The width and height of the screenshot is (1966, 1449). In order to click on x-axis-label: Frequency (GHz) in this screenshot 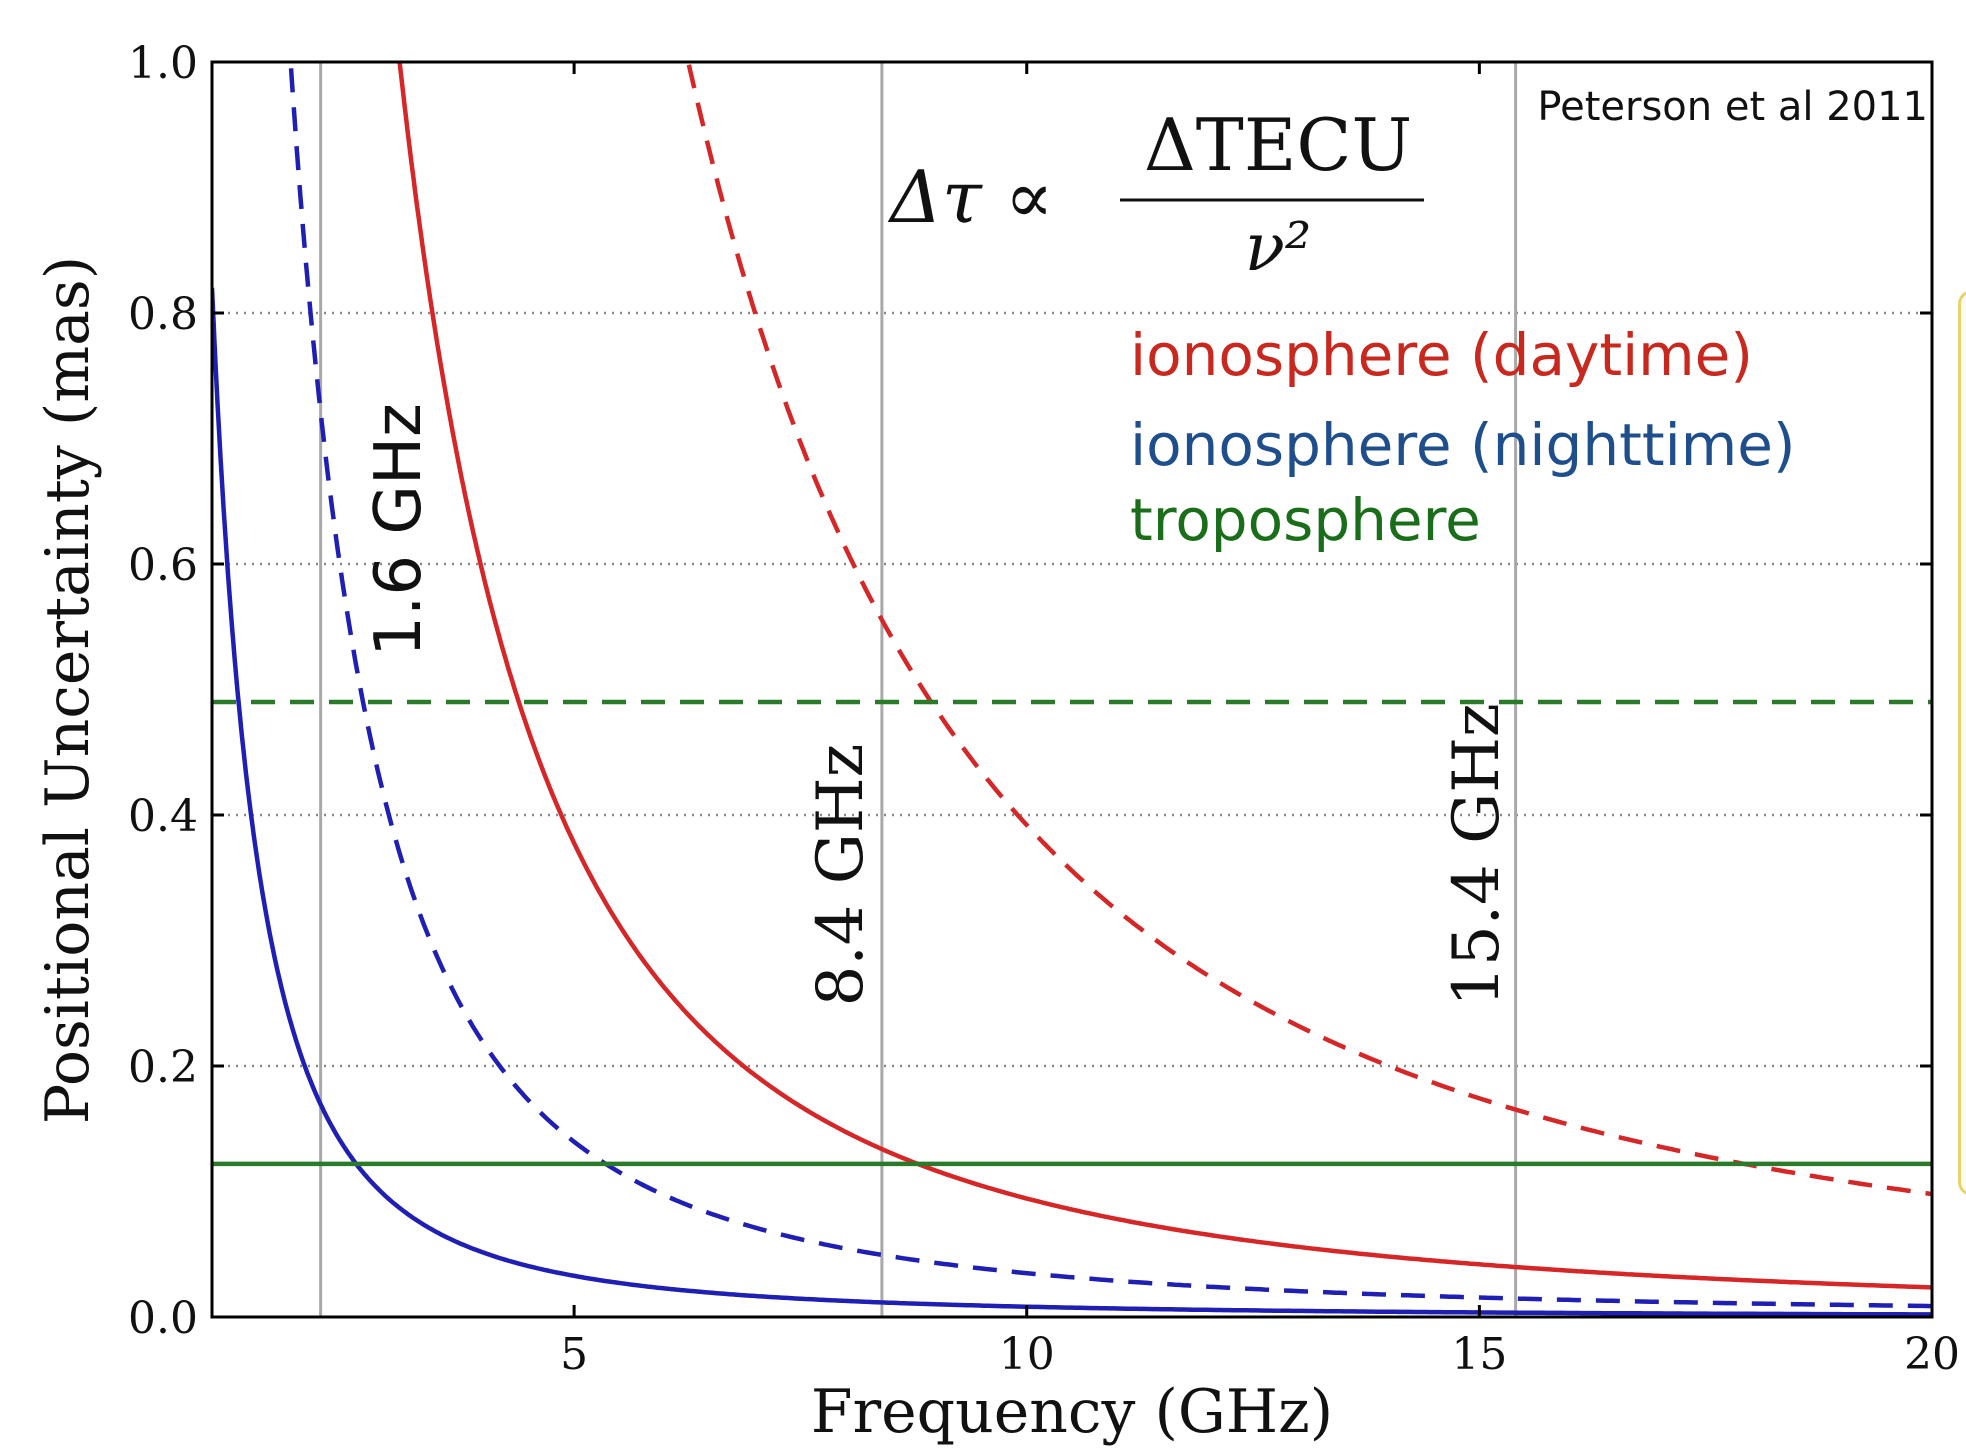, I will do `click(1072, 1412)`.